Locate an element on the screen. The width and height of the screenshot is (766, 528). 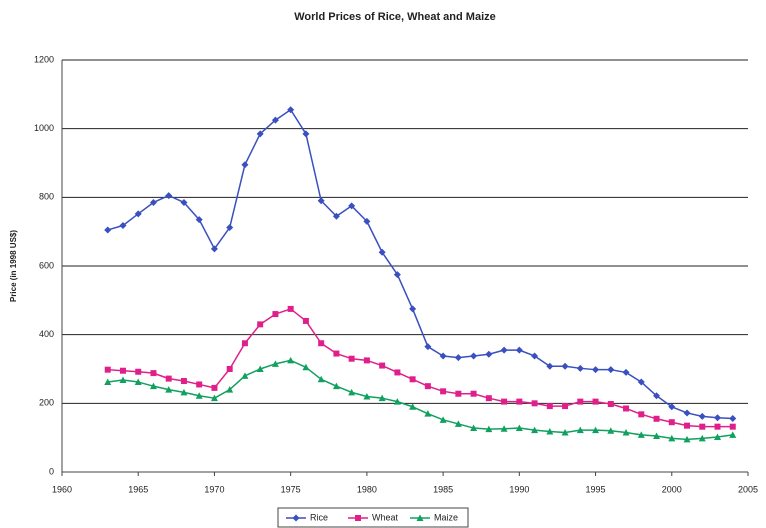
legend-label: Wheat is located at coordinates (385, 517).